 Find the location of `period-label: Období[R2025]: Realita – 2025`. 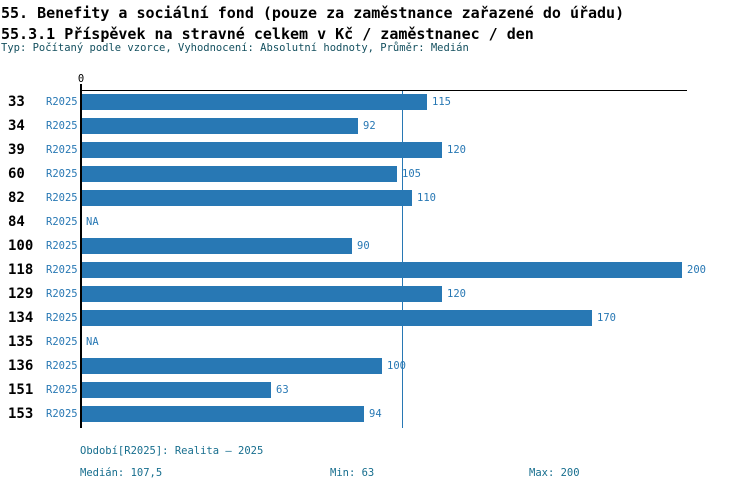

period-label: Období[R2025]: Realita – 2025 is located at coordinates (172, 451).